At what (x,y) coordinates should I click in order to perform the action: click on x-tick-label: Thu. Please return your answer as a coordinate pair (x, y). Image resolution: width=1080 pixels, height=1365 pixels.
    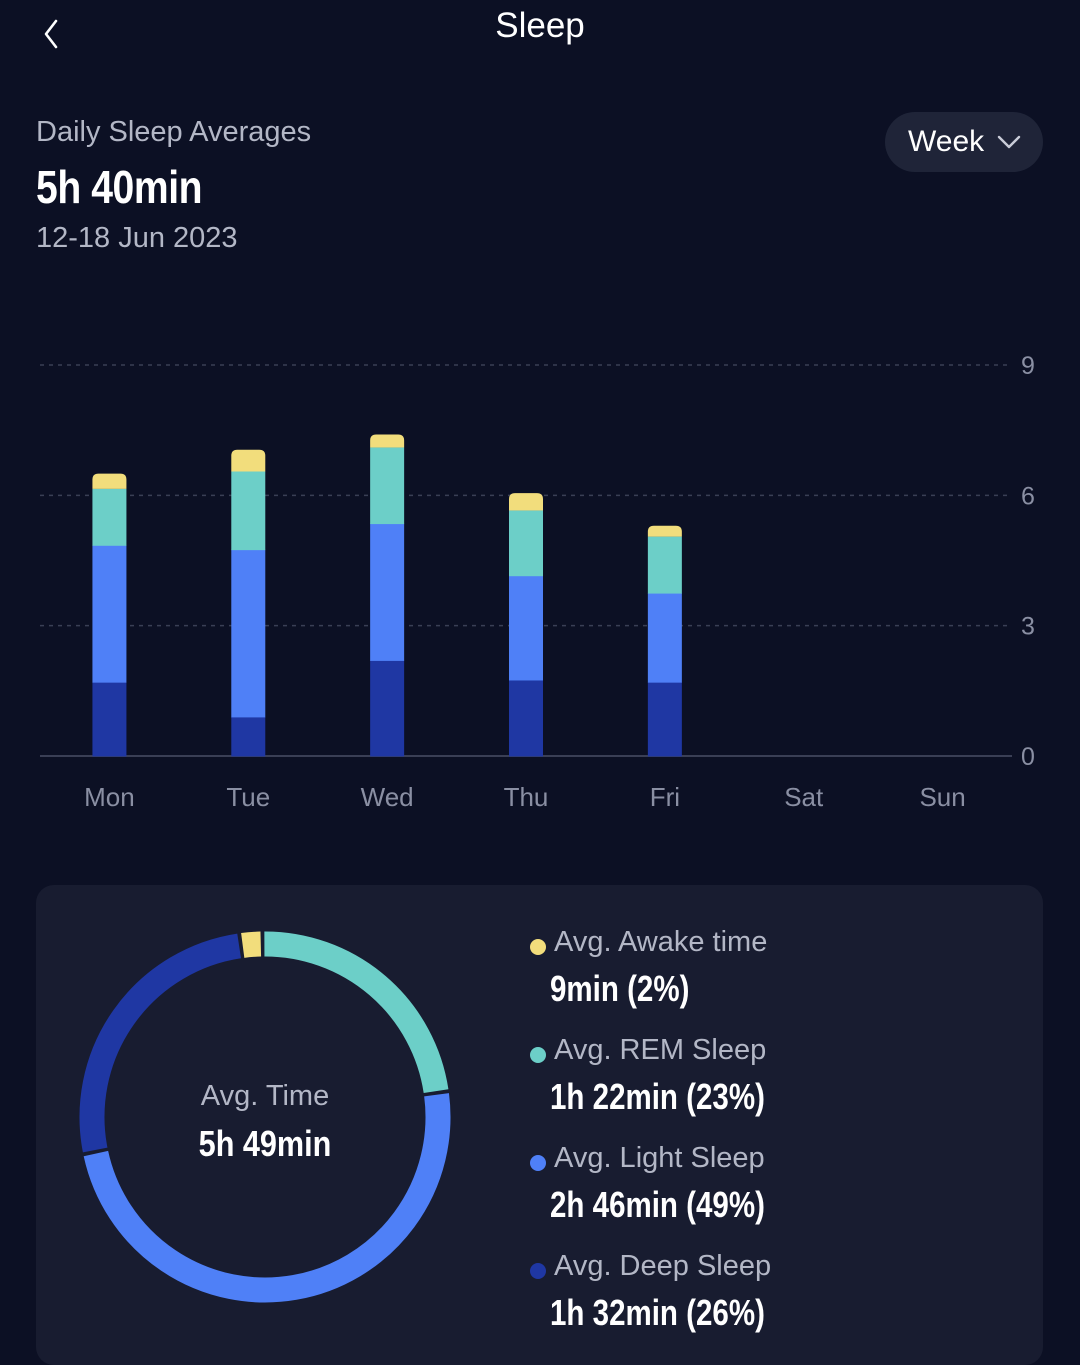
    Looking at the image, I should click on (526, 797).